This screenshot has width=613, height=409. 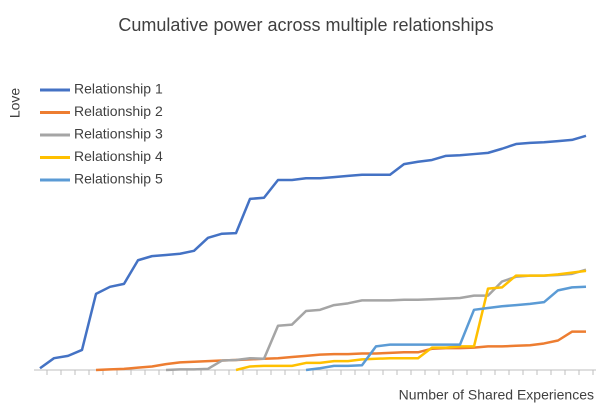 I want to click on legend-label: Relationship 1, so click(x=118, y=89).